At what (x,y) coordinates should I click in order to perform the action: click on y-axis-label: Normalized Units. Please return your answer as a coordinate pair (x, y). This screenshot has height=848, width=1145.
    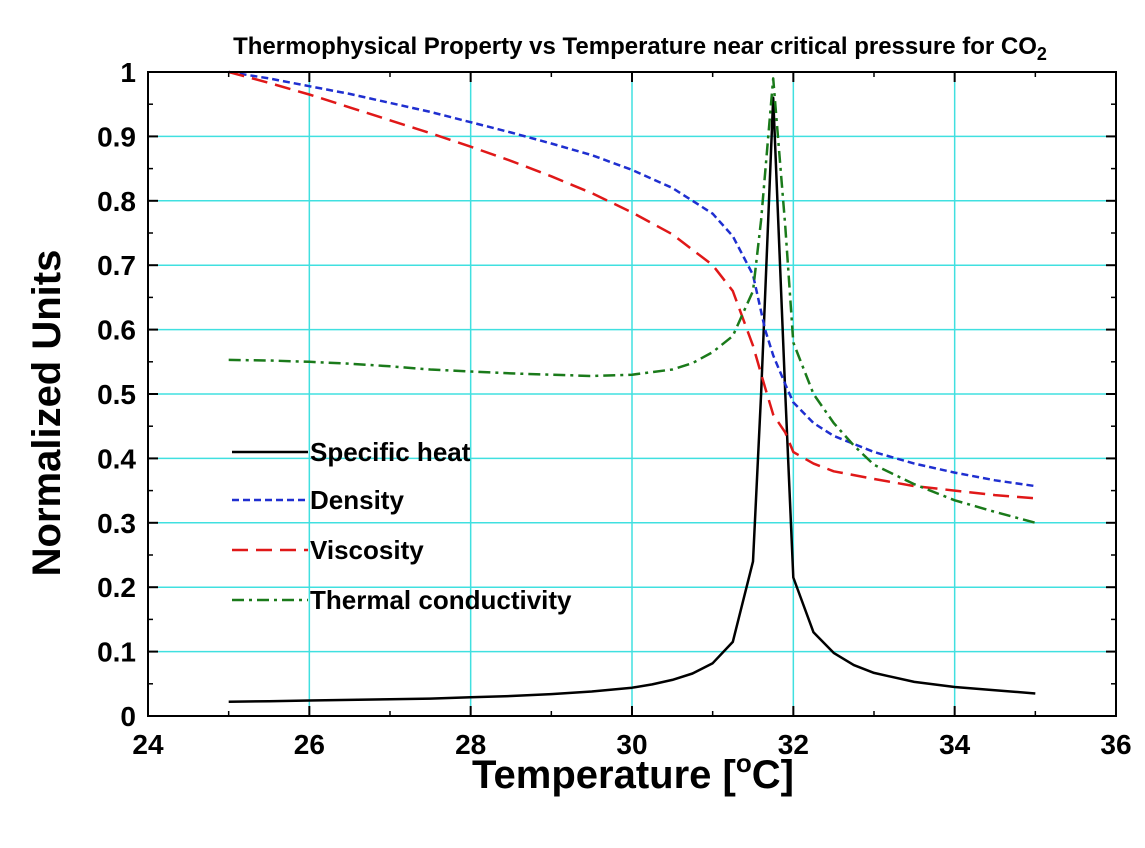
    Looking at the image, I should click on (47, 413).